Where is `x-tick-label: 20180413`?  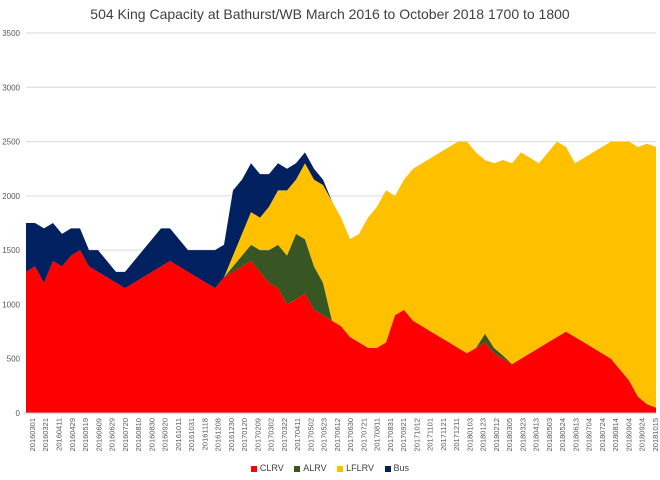 x-tick-label: 20180413 is located at coordinates (536, 434).